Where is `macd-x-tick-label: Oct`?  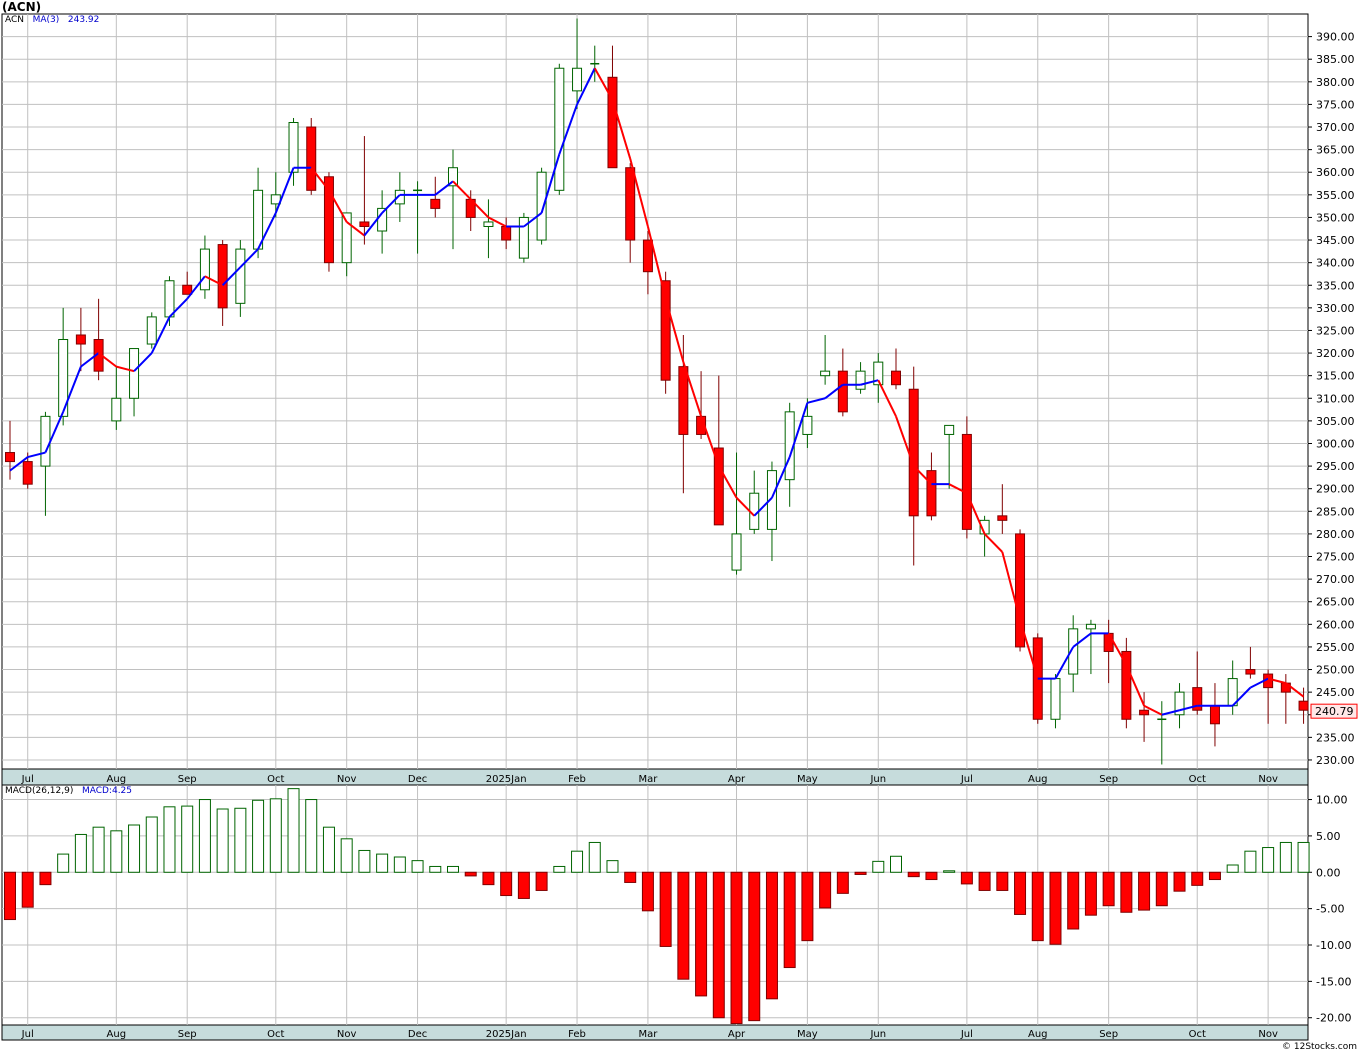 macd-x-tick-label: Oct is located at coordinates (275, 1034).